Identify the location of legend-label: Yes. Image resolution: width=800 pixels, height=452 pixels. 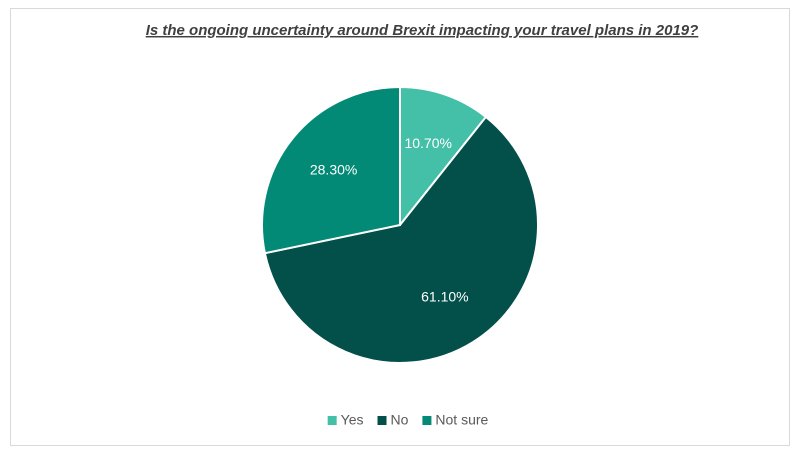
(352, 420).